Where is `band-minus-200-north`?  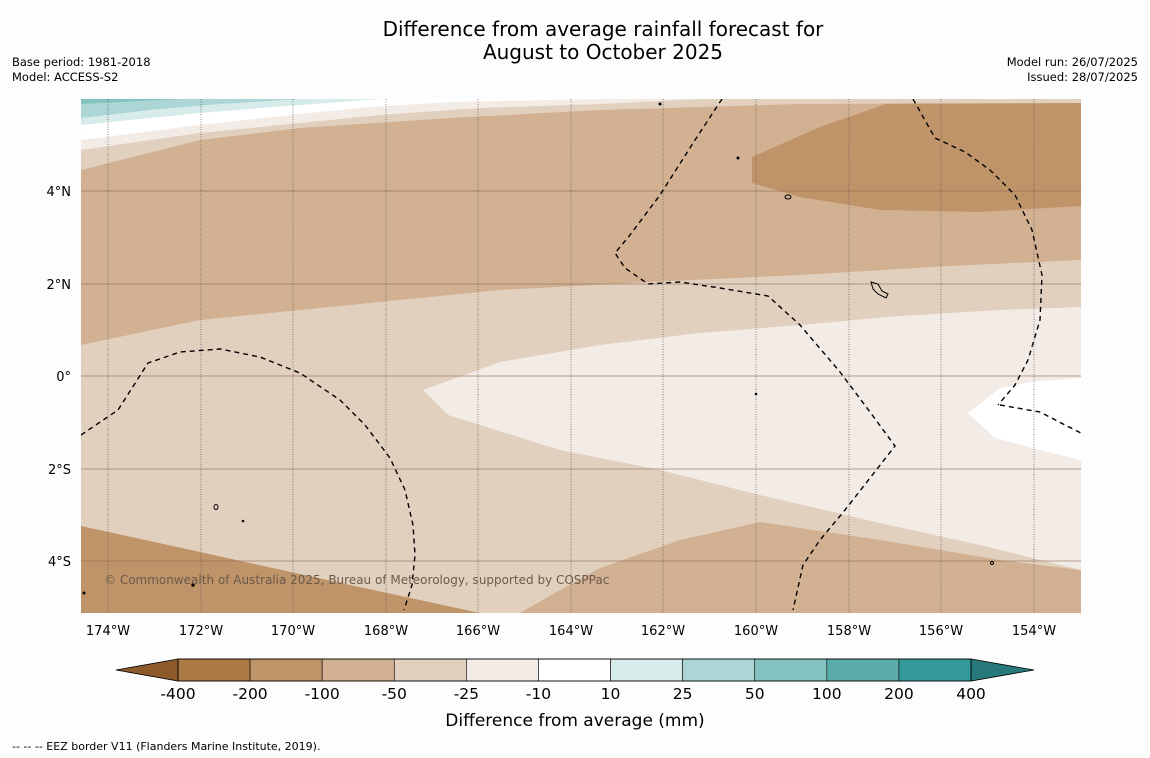 band-minus-200-north is located at coordinates (916, 155).